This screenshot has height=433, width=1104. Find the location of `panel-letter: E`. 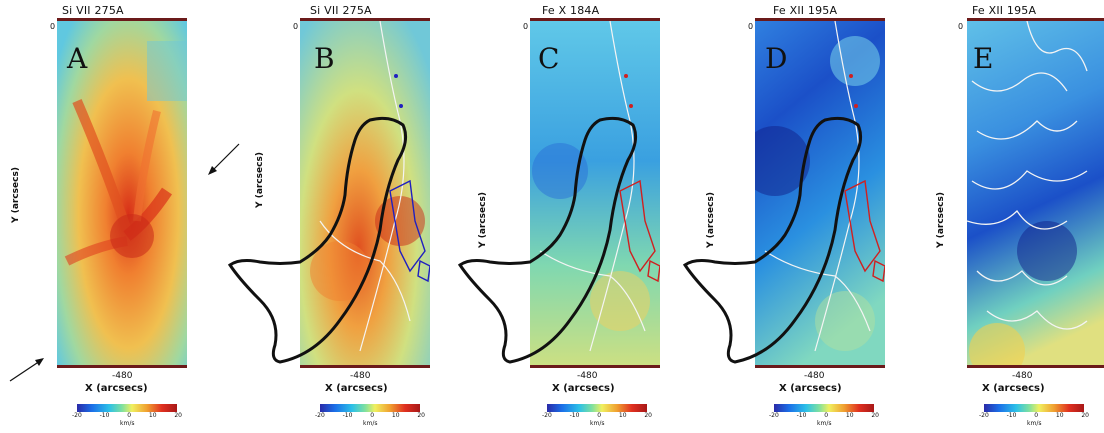

panel-letter: E is located at coordinates (983, 58).